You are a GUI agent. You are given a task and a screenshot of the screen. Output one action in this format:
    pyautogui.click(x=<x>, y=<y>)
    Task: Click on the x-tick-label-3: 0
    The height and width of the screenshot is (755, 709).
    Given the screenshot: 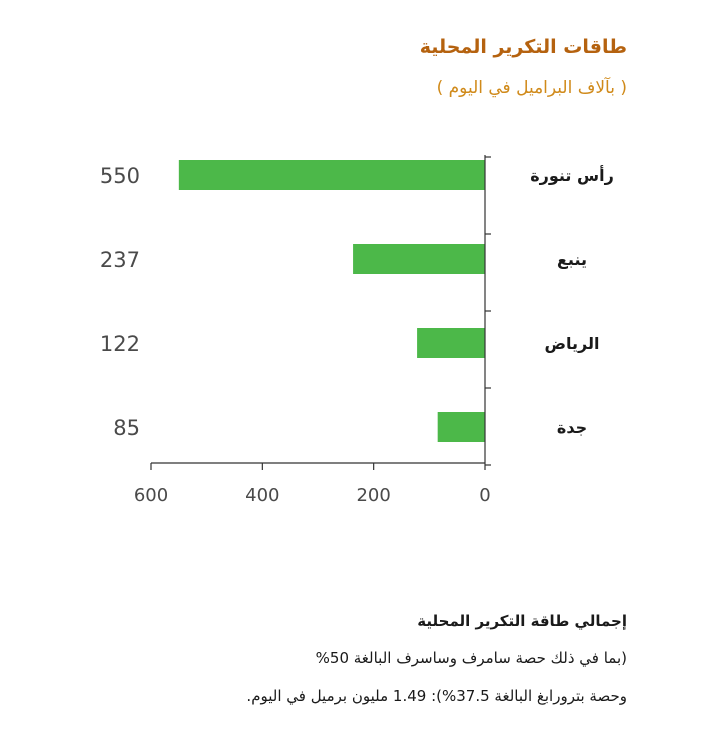 What is the action you would take?
    pyautogui.click(x=484, y=495)
    